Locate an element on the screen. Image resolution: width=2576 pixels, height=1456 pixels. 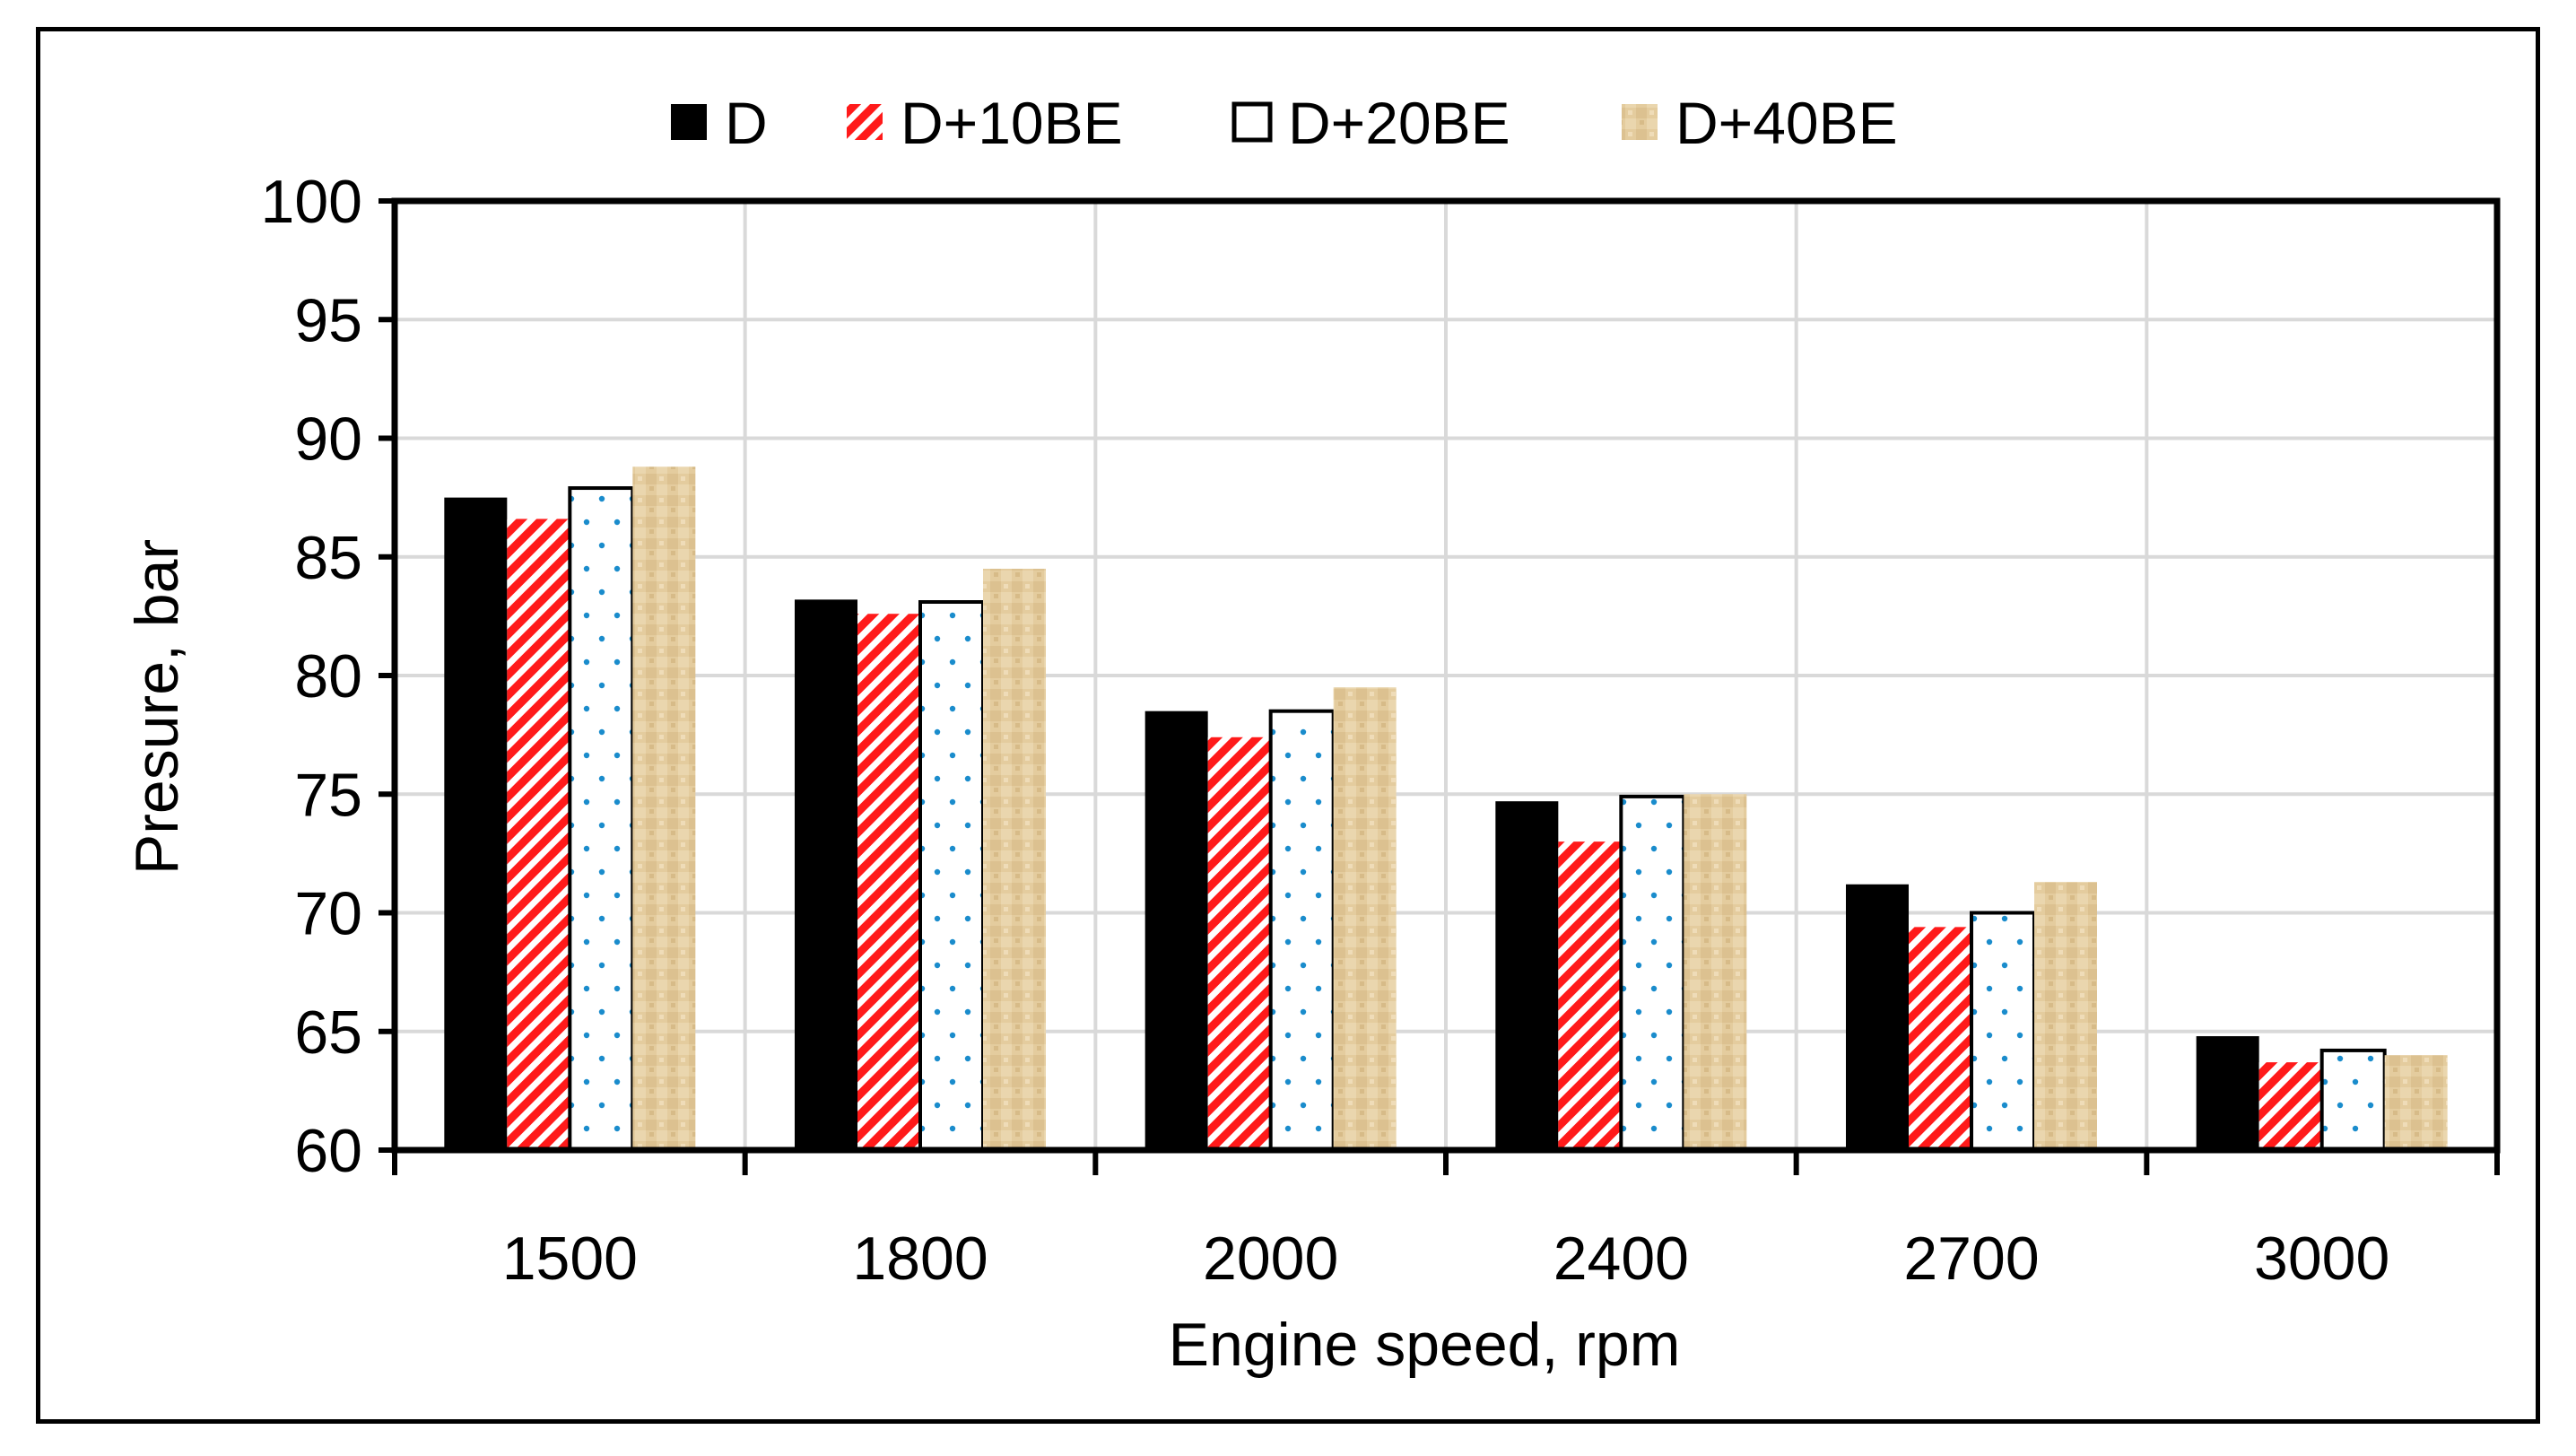
bar-d-2000 is located at coordinates (1176, 931).